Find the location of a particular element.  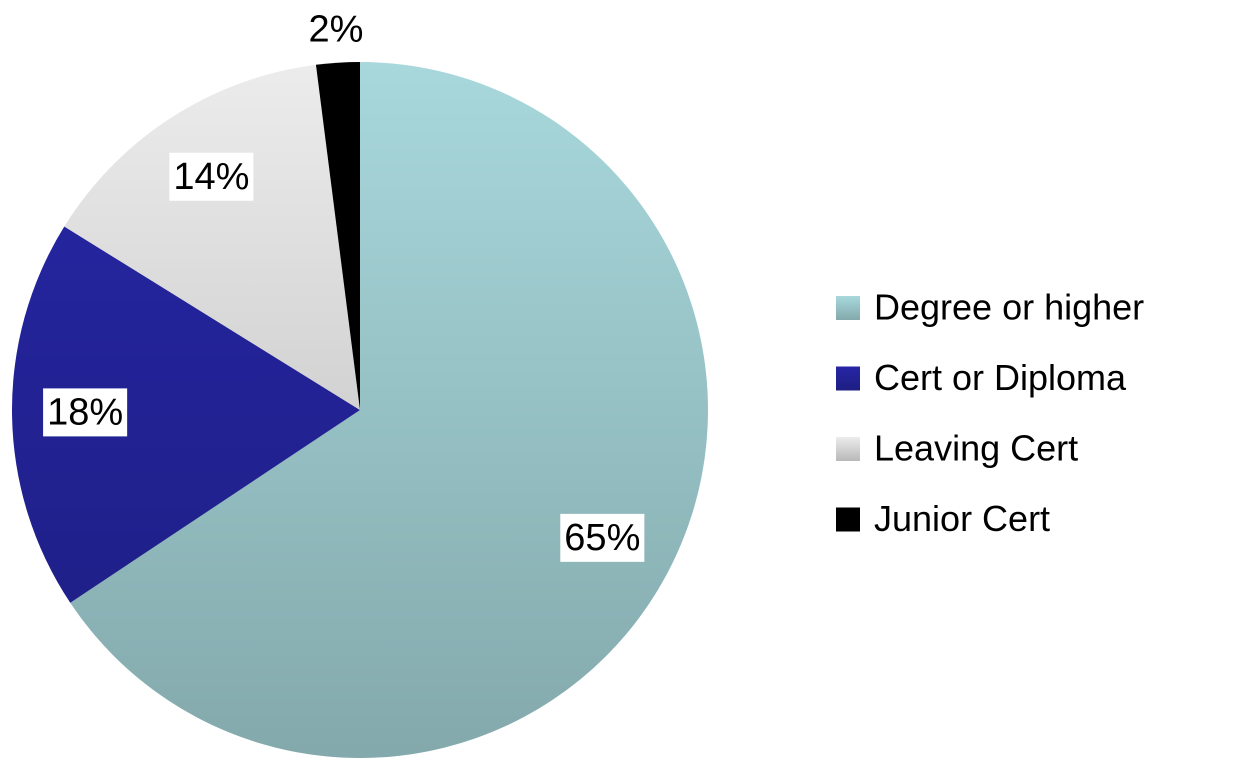

data-label-group: 18% is located at coordinates (85, 412).